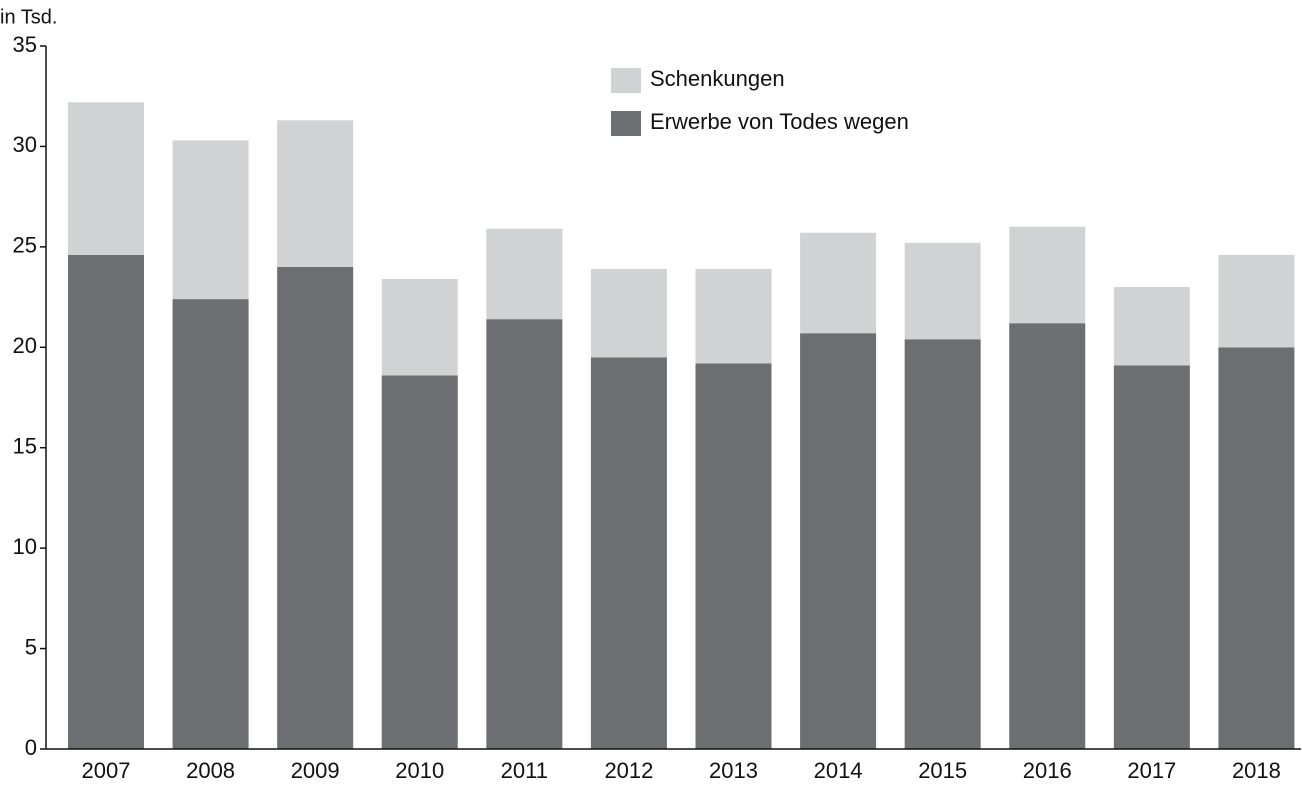 This screenshot has height=787, width=1302. What do you see at coordinates (25, 446) in the screenshot?
I see `y-tick-label: 15` at bounding box center [25, 446].